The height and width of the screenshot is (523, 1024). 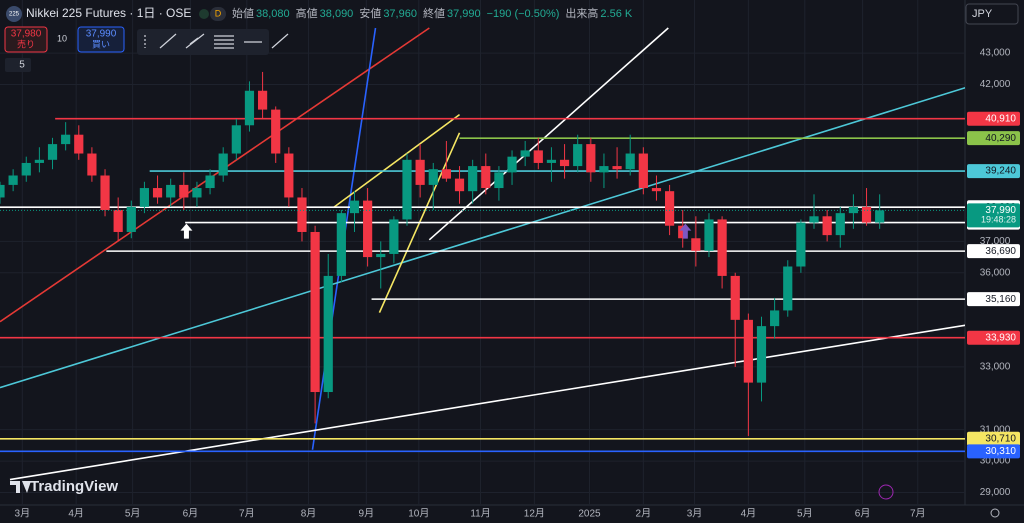 I want to click on settings-icon, so click(x=995, y=513).